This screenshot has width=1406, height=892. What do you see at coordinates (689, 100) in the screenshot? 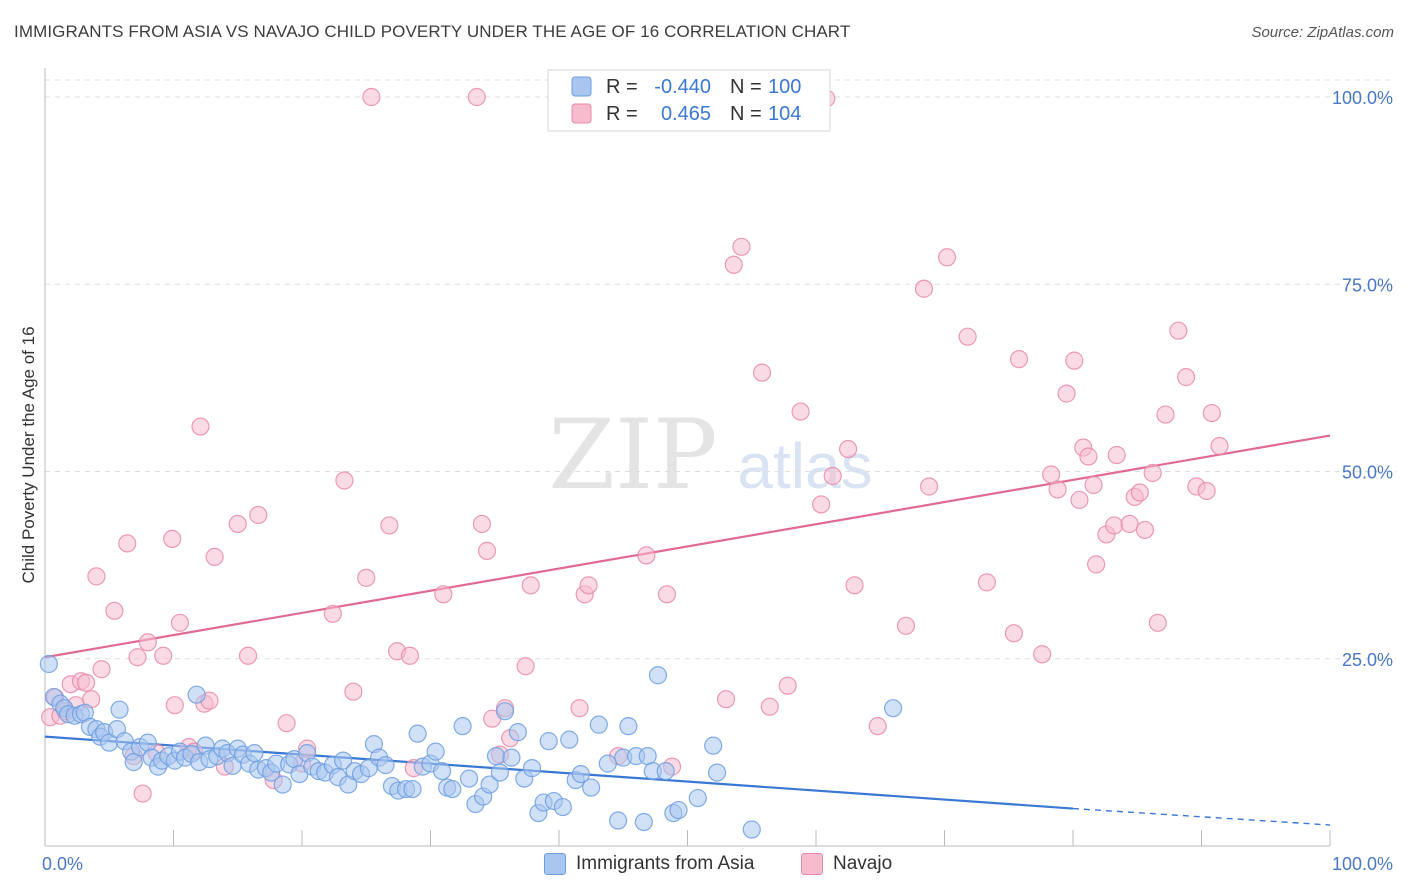
I see `stats-legend-box` at bounding box center [689, 100].